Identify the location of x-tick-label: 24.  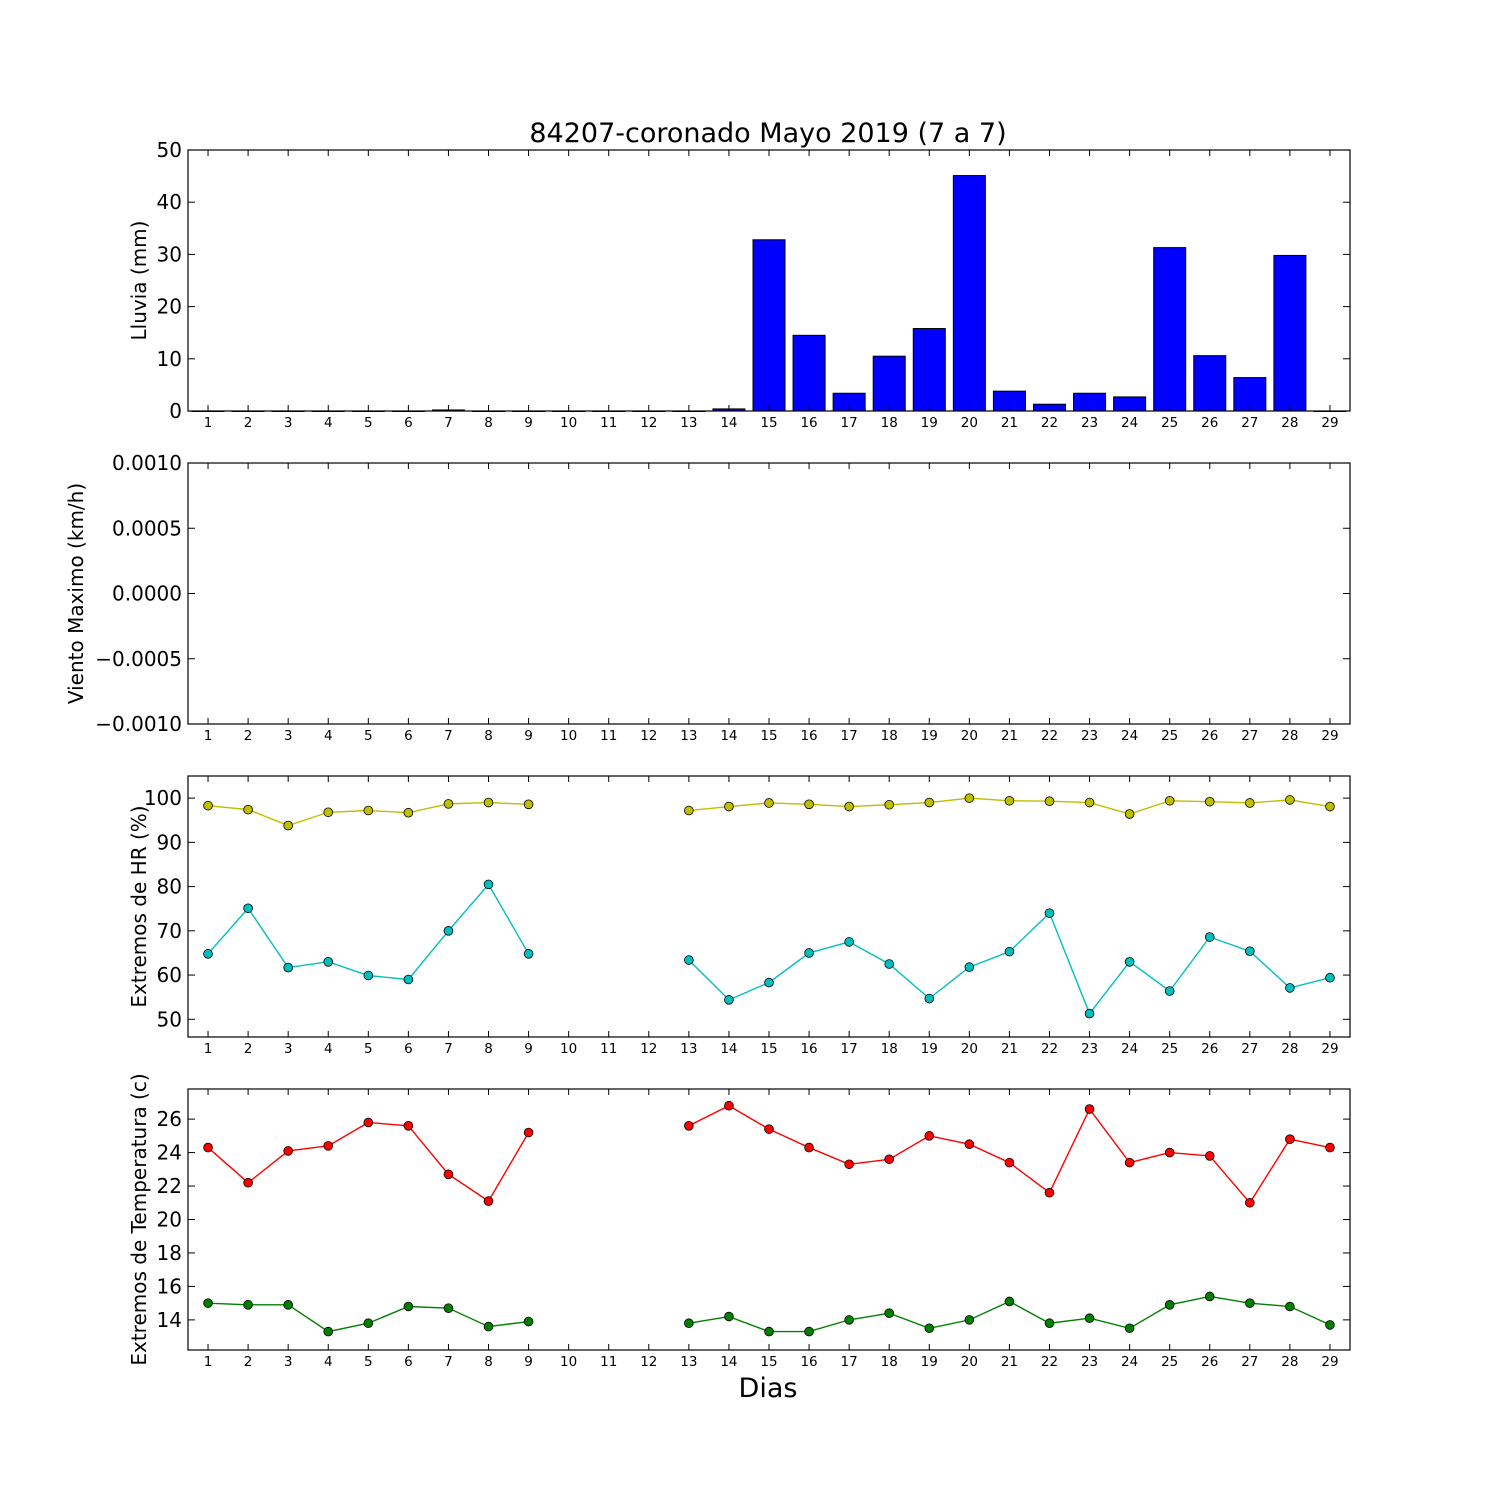
(1129, 1049).